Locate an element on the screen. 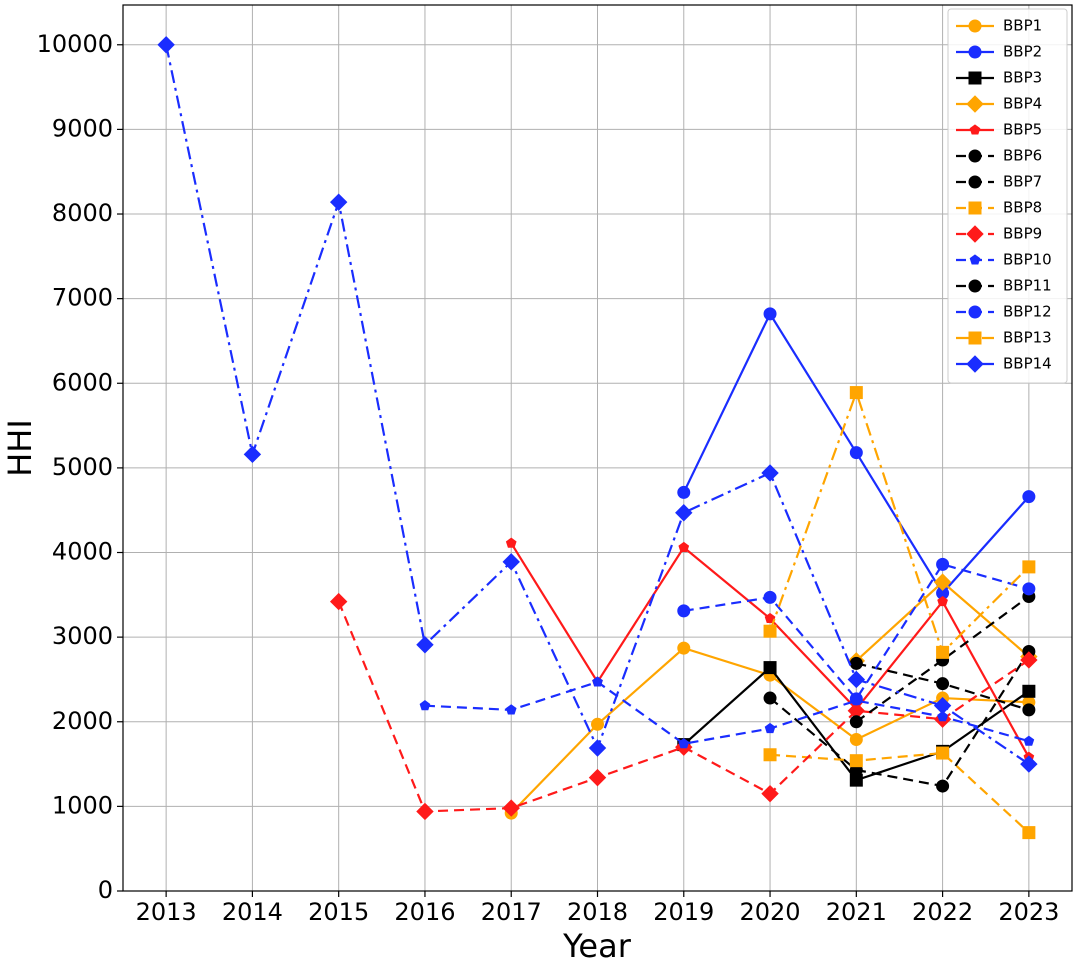 The image size is (1080, 968). legend-label: BBP11 is located at coordinates (1027, 286).